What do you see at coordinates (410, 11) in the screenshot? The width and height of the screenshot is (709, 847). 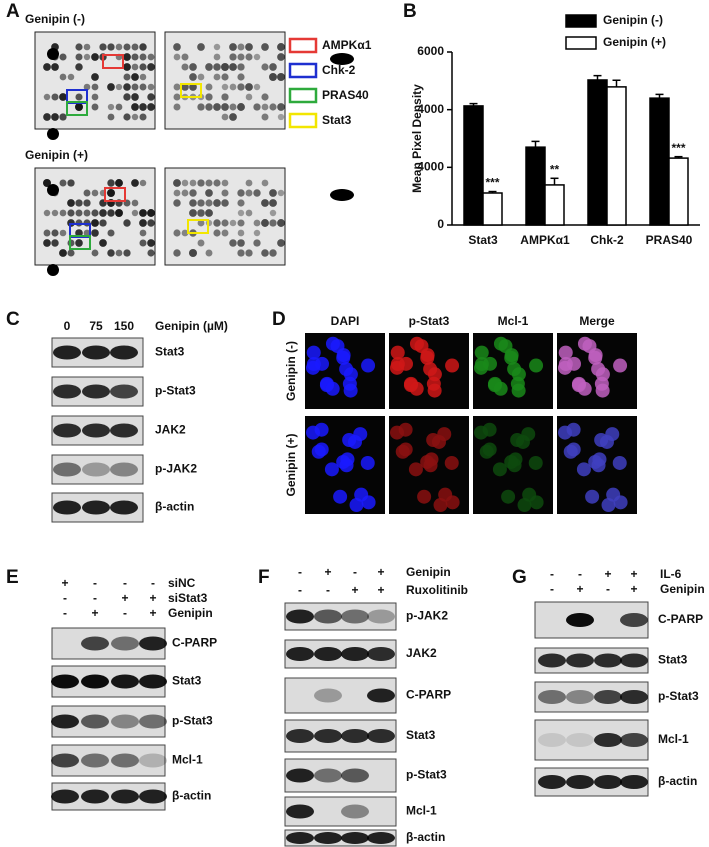 I see `panel-letter: B` at bounding box center [410, 11].